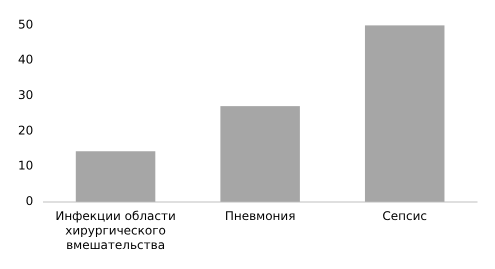 The image size is (495, 269). What do you see at coordinates (26, 59) in the screenshot?
I see `y-tick-label: 40` at bounding box center [26, 59].